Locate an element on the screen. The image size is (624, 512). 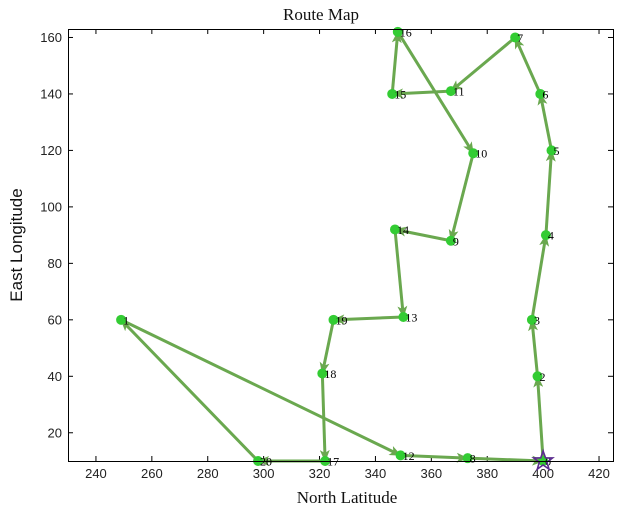
y-tick-label: 140 is located at coordinates (51, 93).